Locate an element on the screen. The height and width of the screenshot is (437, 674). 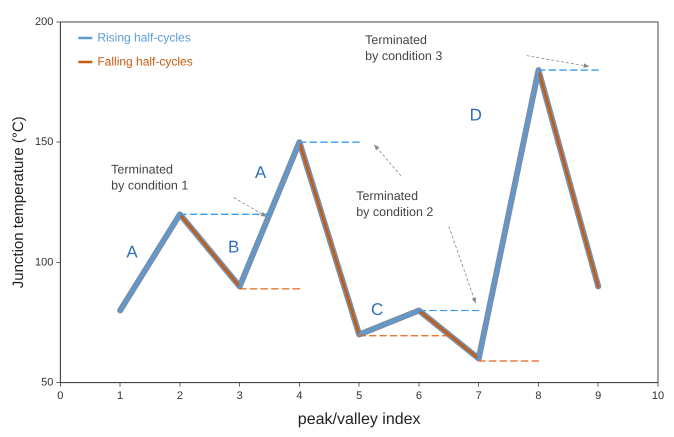
annotation: D is located at coordinates (476, 114).